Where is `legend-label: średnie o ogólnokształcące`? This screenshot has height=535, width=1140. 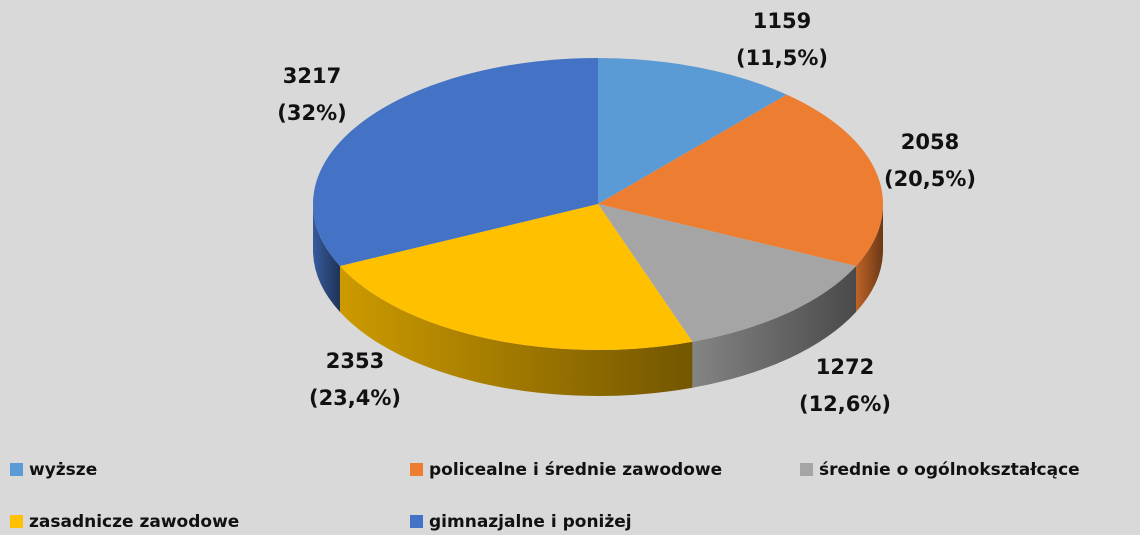 legend-label: średnie o ogólnokształcące is located at coordinates (949, 470).